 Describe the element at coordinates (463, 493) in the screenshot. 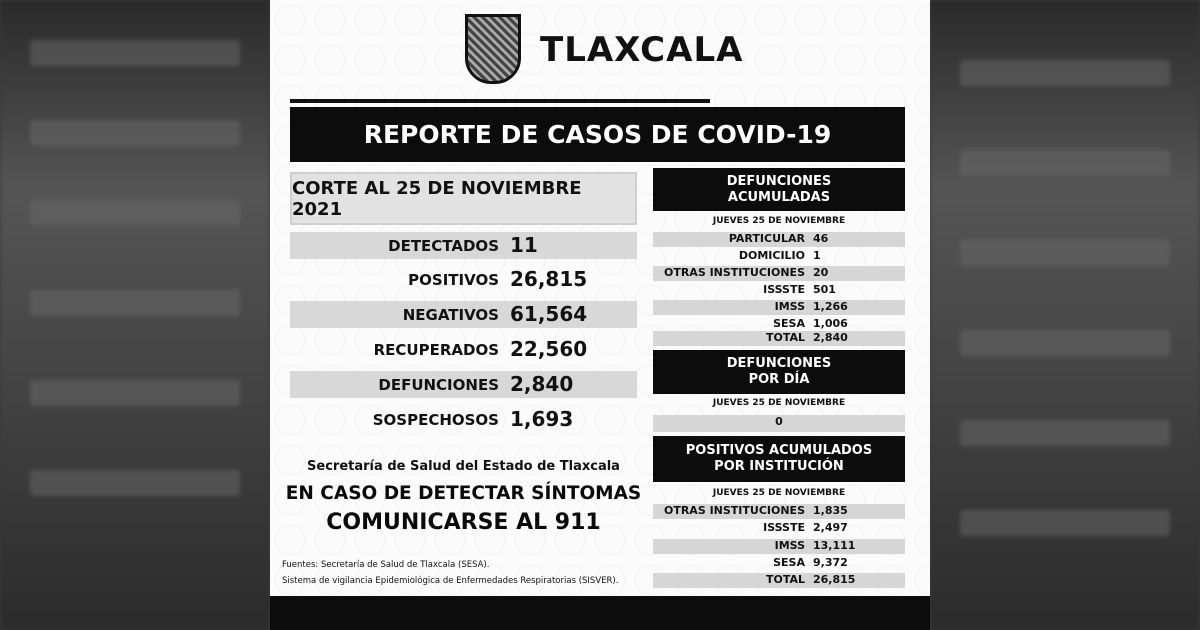

I see `cta-line-1: EN CASO DE DETECTAR SÍNTOMAS` at that location.